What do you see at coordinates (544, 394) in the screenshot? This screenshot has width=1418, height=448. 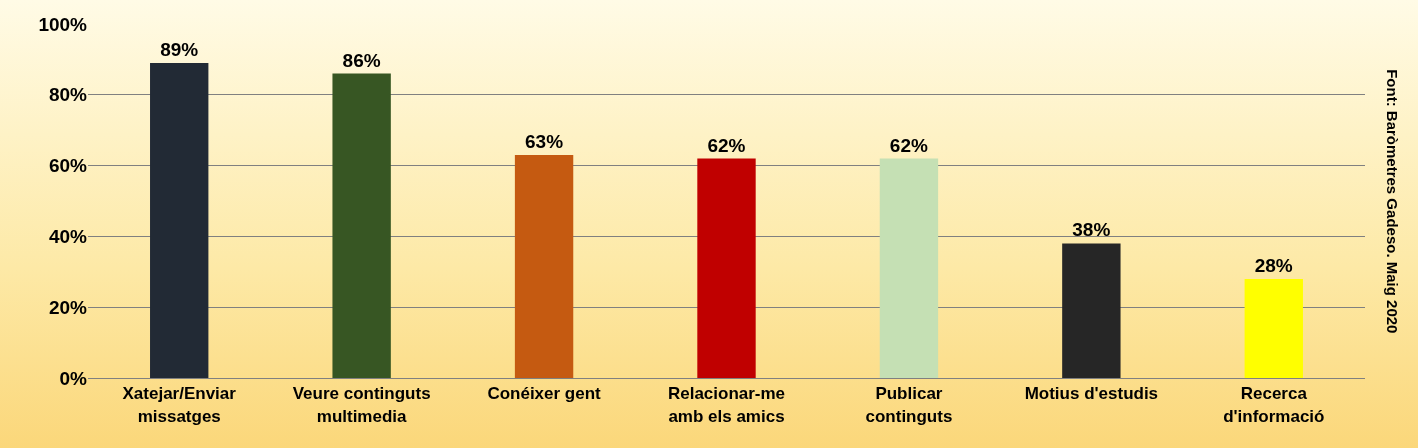 I see `x-tick-label: Conéixer gent` at bounding box center [544, 394].